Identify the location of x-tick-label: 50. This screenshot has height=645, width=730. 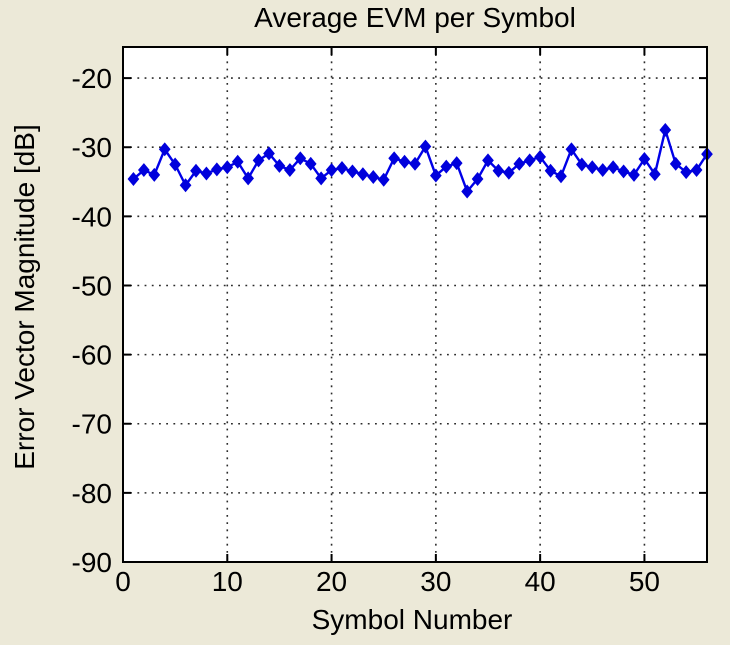
(644, 581).